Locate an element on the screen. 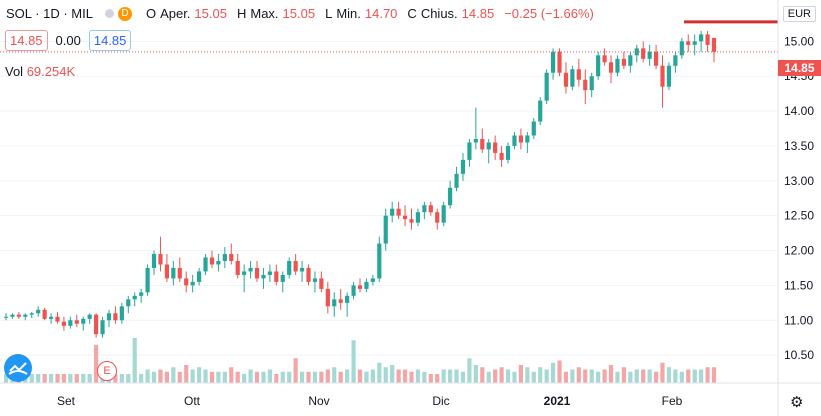 The width and height of the screenshot is (821, 416). close-label: C is located at coordinates (412, 13).